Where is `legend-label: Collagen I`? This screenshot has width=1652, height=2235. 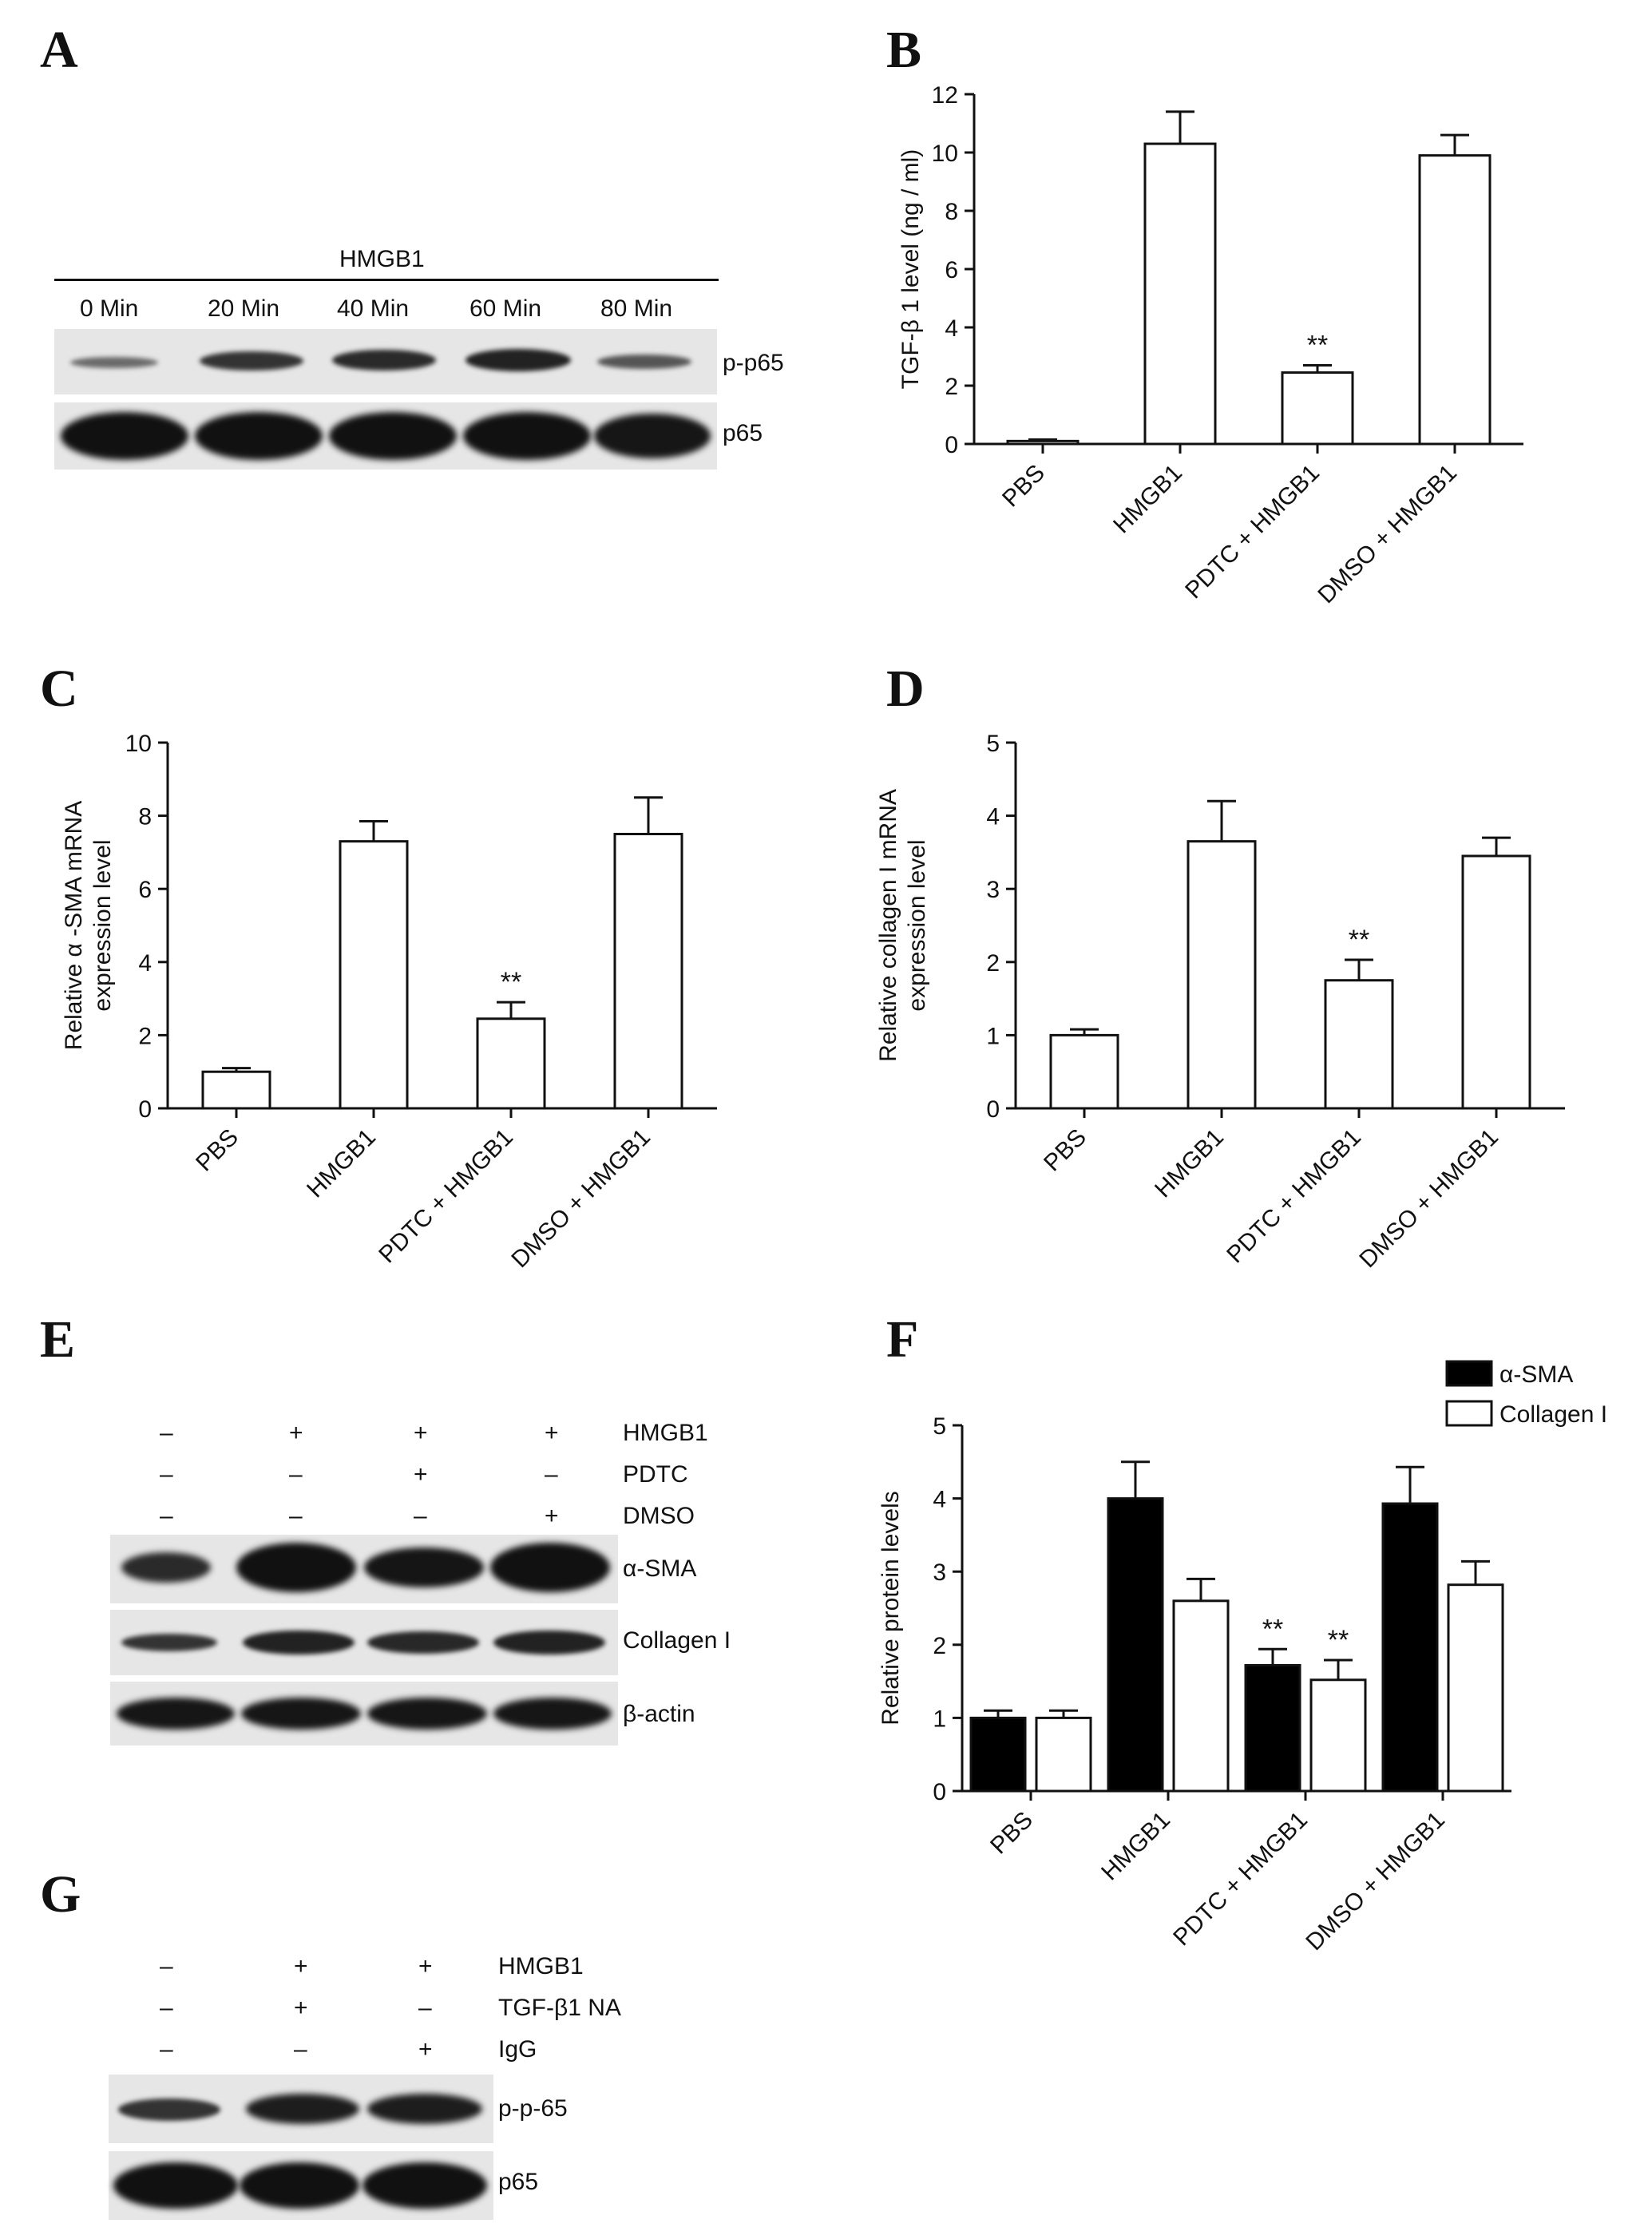
legend-label: Collagen I is located at coordinates (1553, 1414).